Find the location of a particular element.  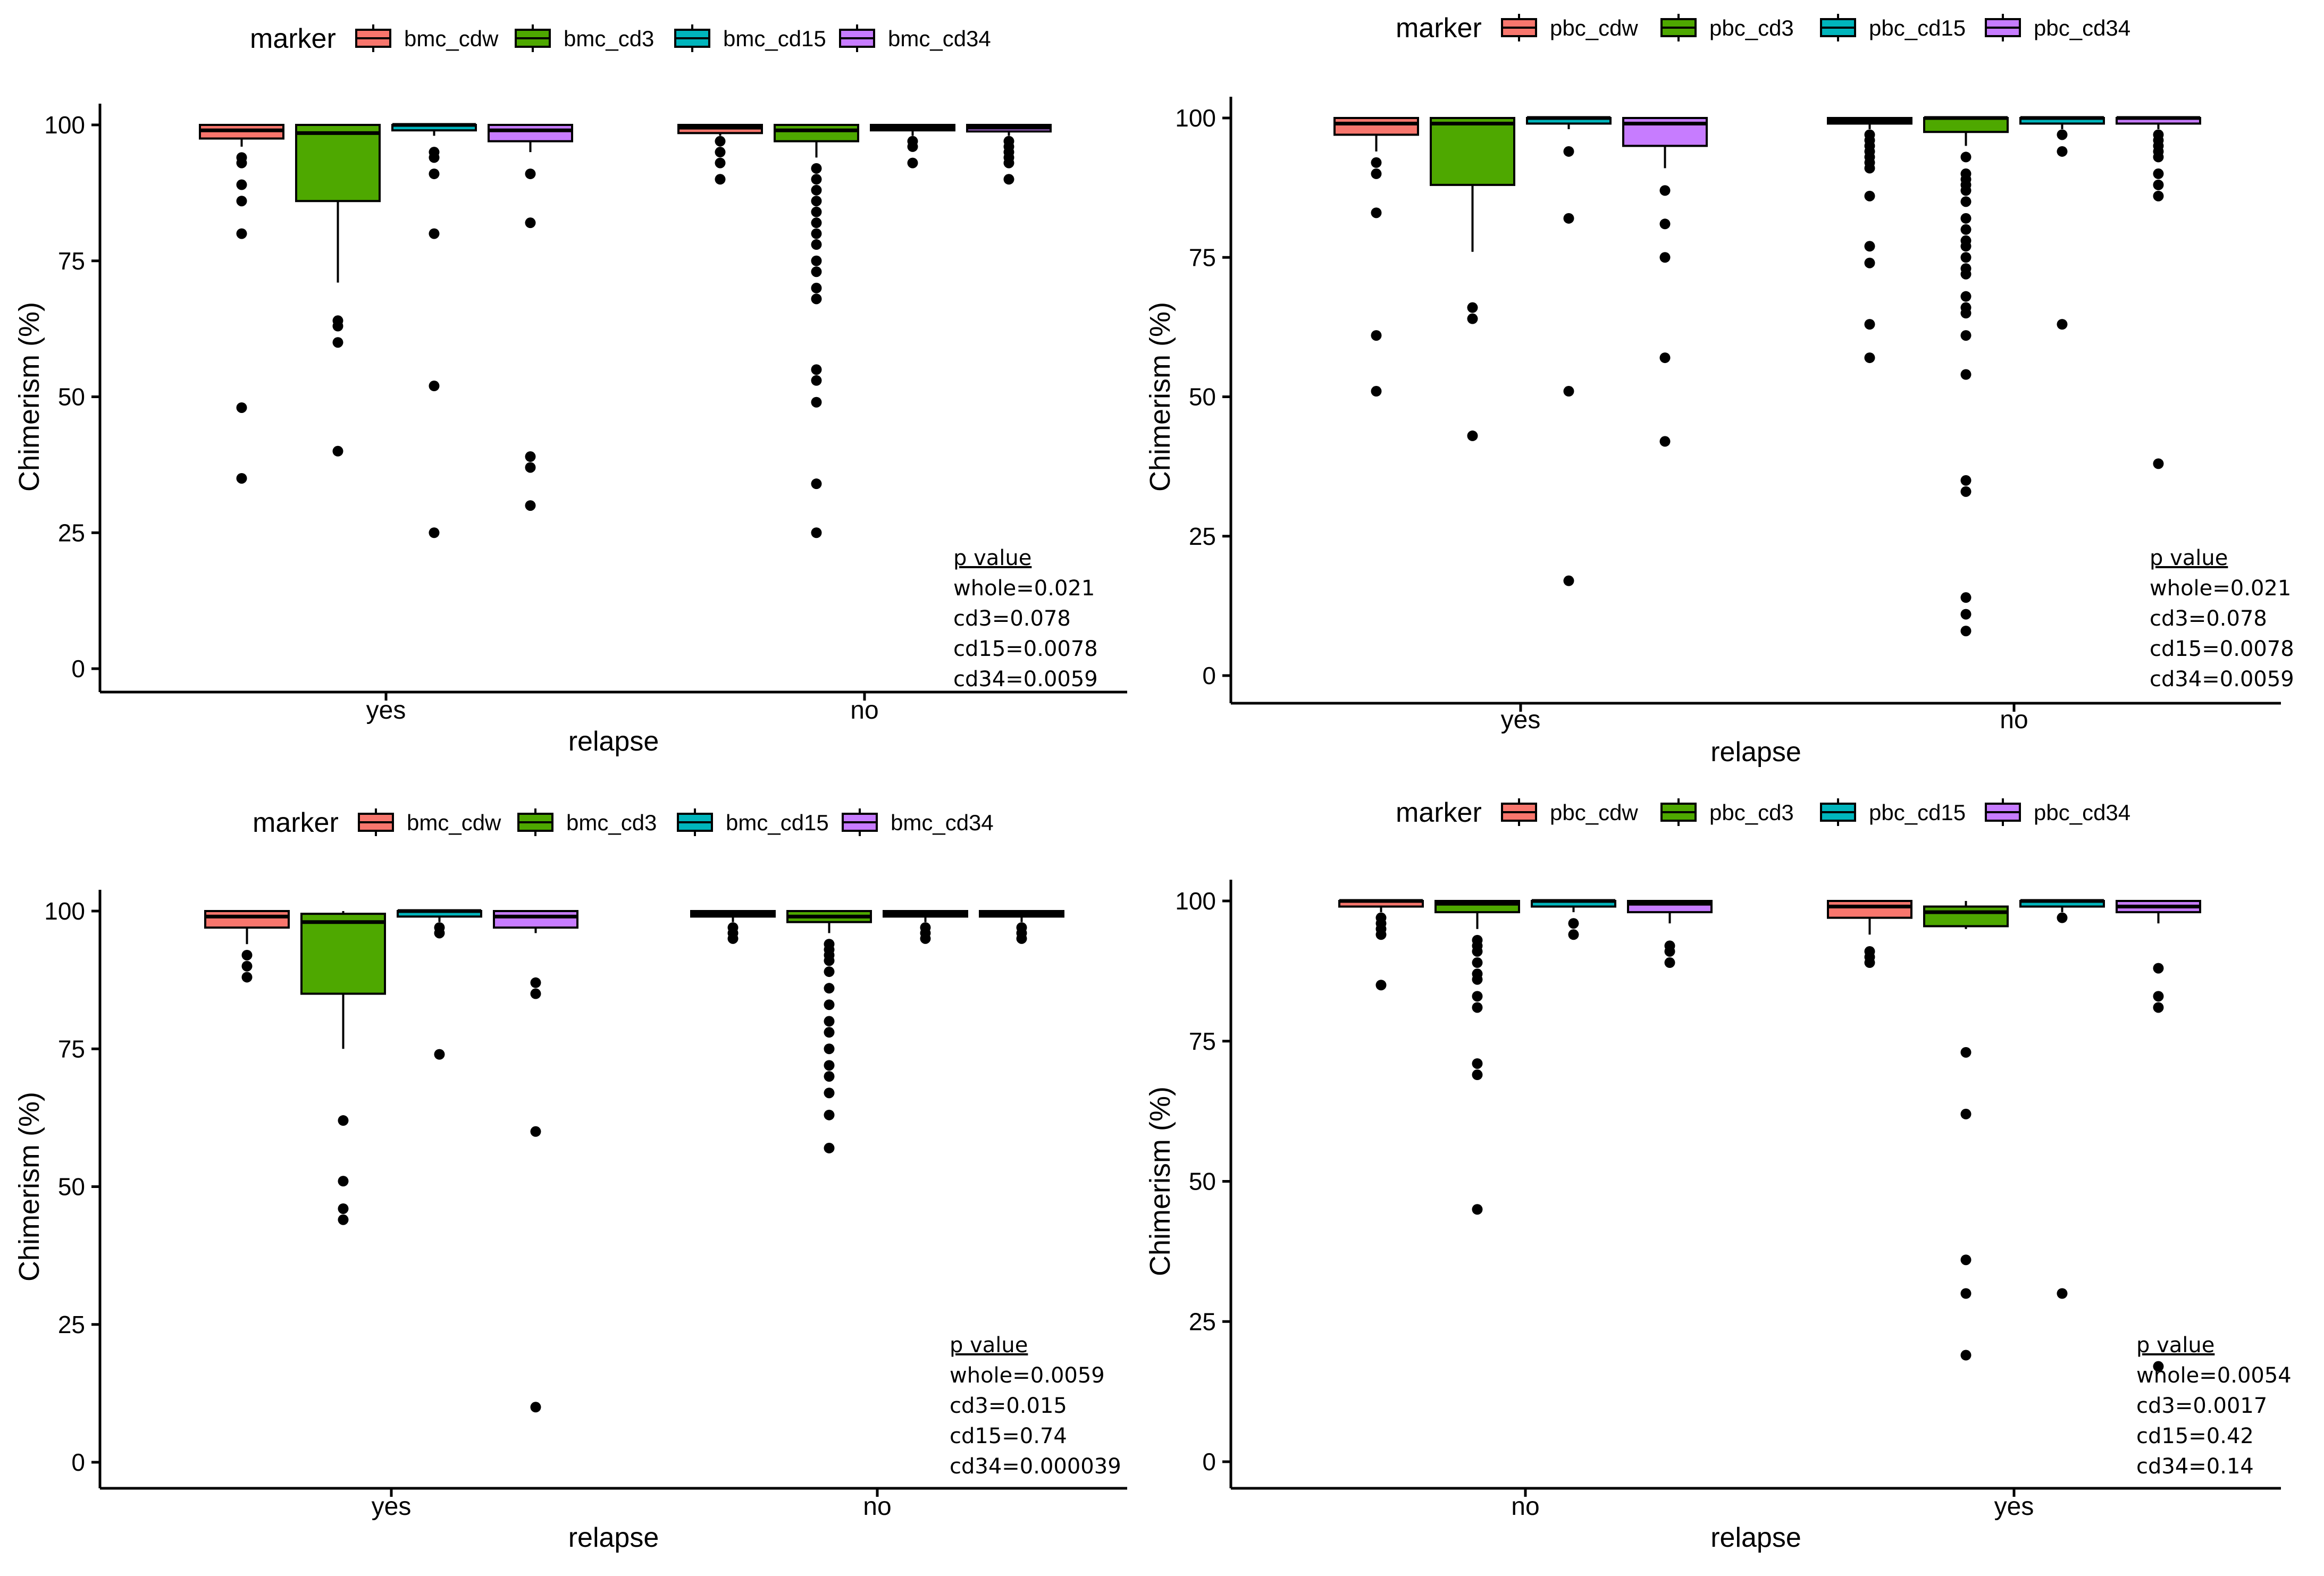

pvalue-line: cd3=0.0017 is located at coordinates (2202, 1406).